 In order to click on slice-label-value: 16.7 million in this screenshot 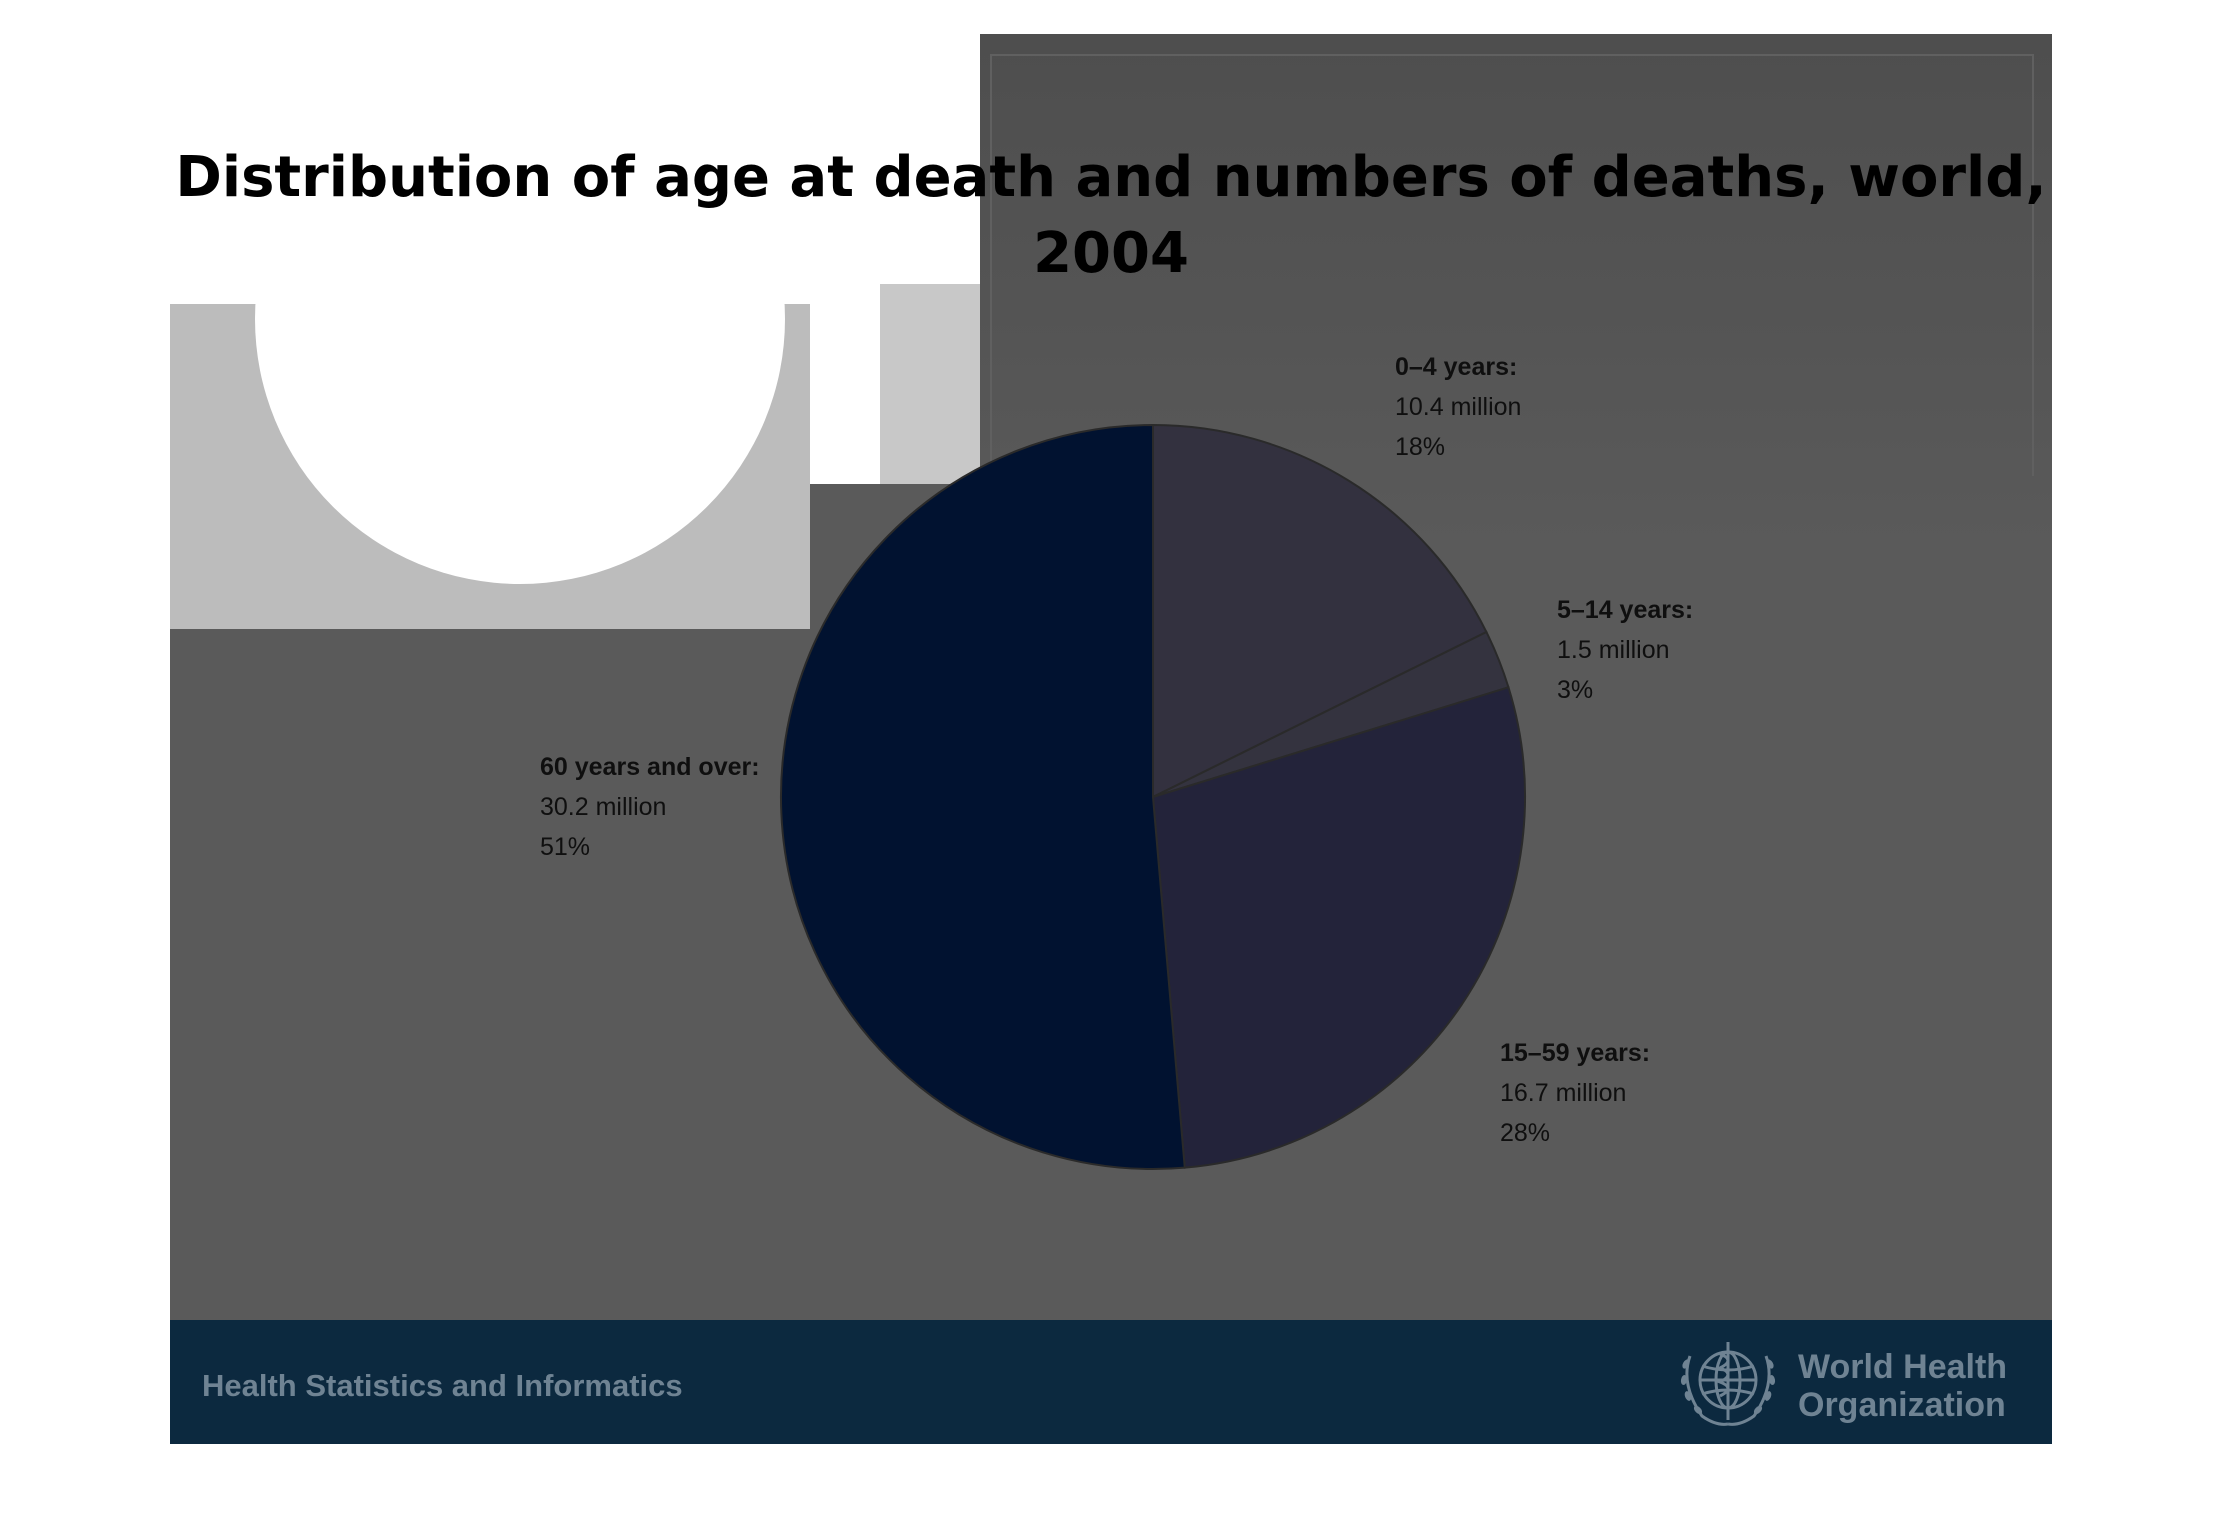, I will do `click(1563, 1093)`.